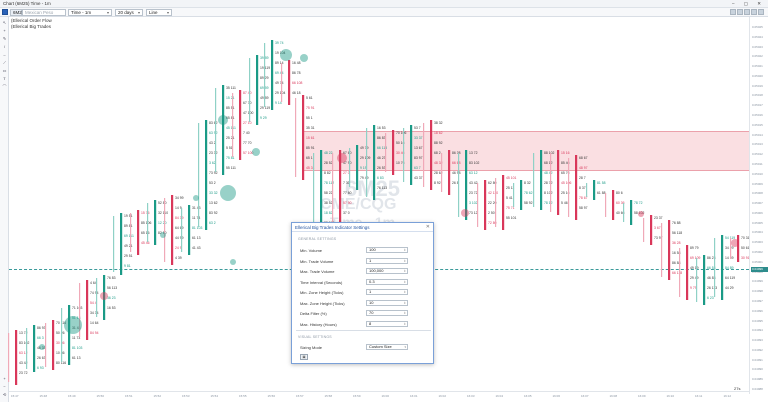 This screenshot has height=402, width=768. Describe the element at coordinates (44, 12) in the screenshot. I see `symbol-description-field: Mexican Peso` at that location.